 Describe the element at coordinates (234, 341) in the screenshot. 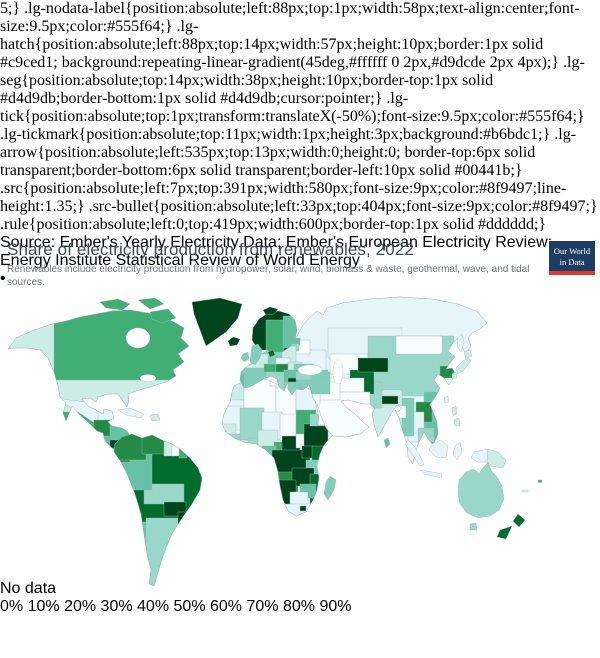

I see `country-iceland` at that location.